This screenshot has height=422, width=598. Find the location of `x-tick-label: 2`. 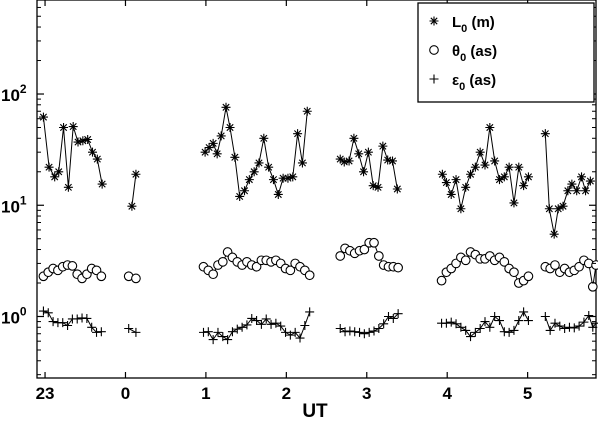

x-tick-label: 2 is located at coordinates (286, 393).